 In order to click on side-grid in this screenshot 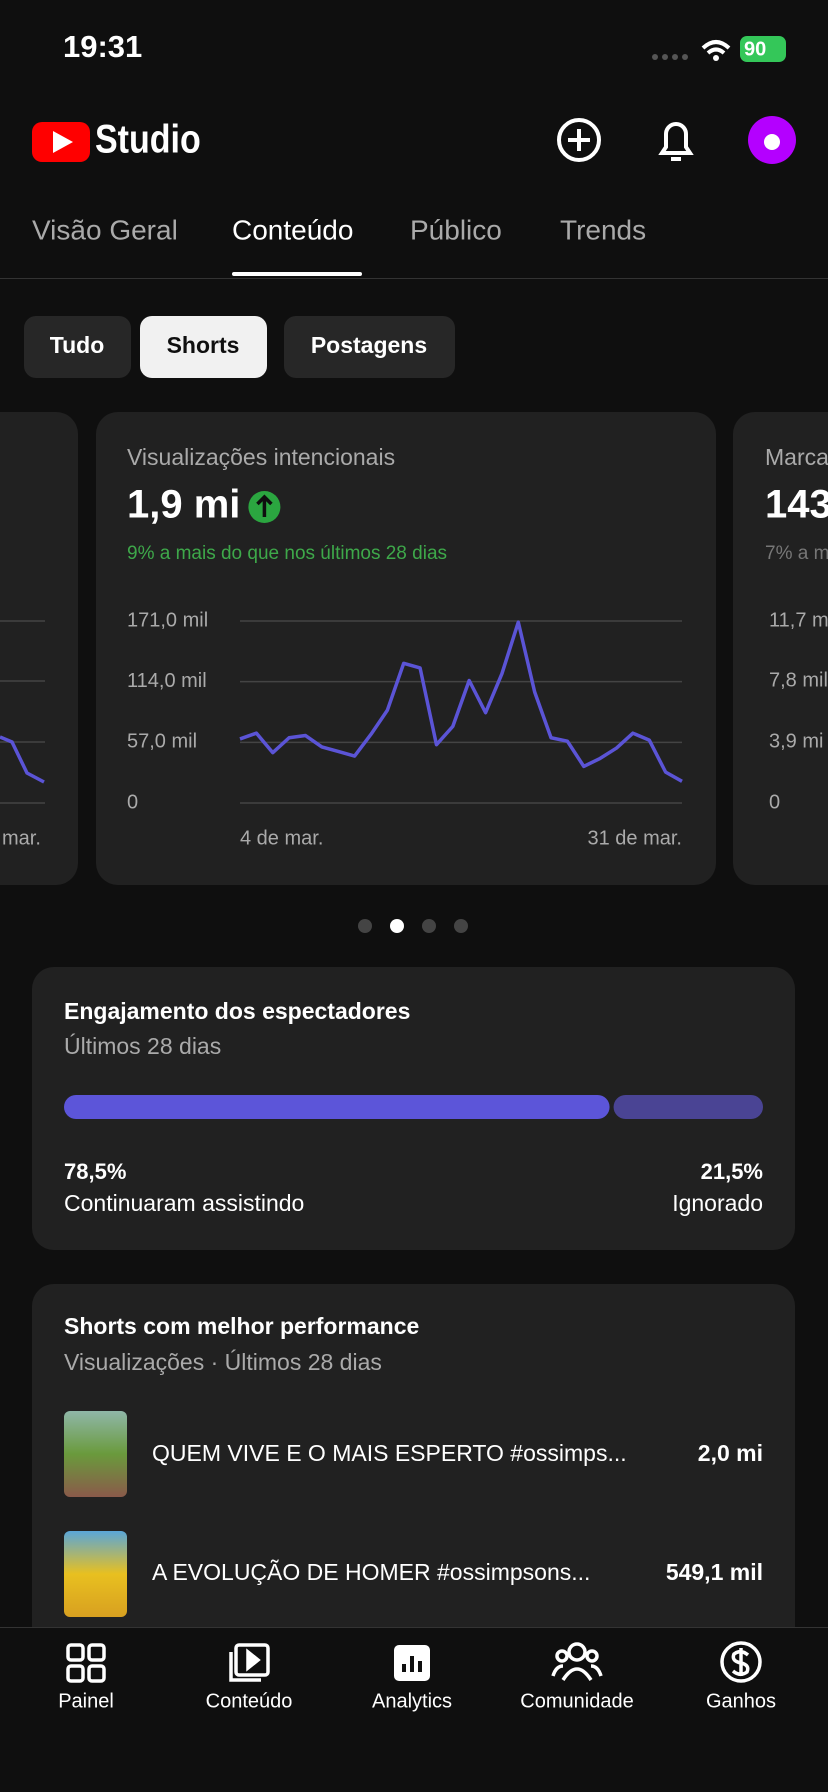, I will do `click(22, 712)`.